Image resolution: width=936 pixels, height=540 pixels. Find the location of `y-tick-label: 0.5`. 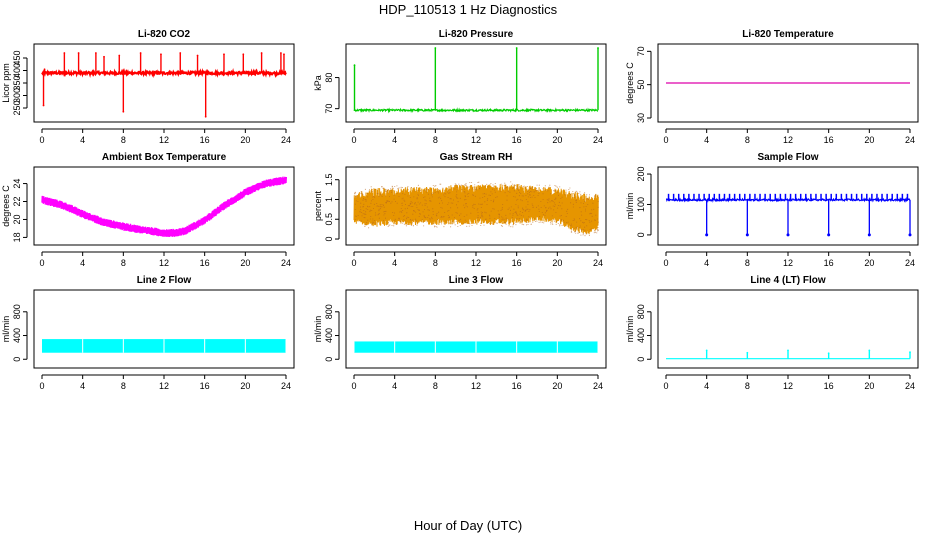

y-tick-label: 0.5 is located at coordinates (329, 219).